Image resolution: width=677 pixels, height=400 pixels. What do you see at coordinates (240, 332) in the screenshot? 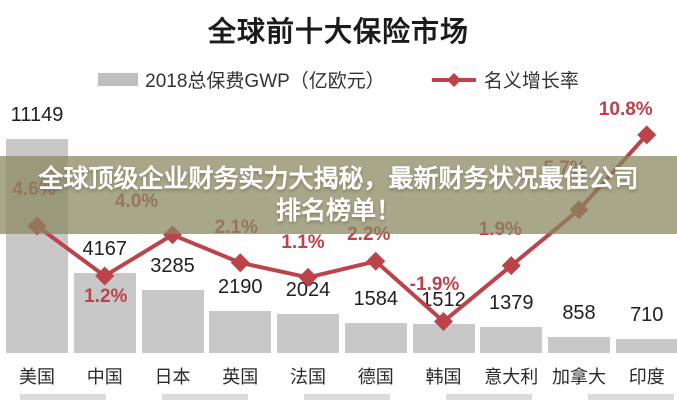
I see `bar-英国` at bounding box center [240, 332].